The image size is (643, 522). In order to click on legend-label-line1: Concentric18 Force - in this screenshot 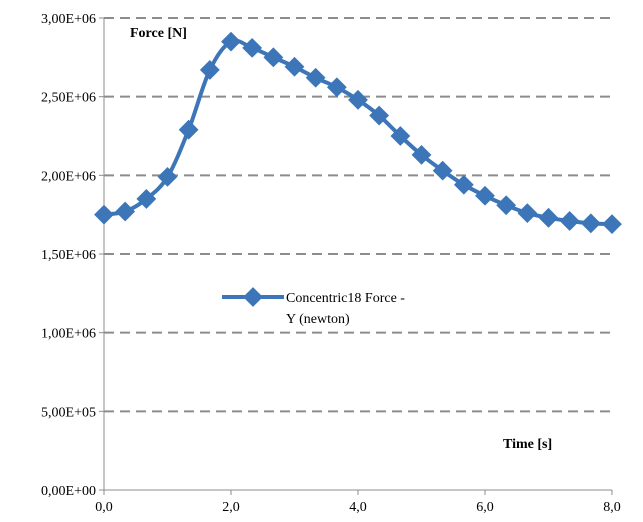, I will do `click(345, 298)`.